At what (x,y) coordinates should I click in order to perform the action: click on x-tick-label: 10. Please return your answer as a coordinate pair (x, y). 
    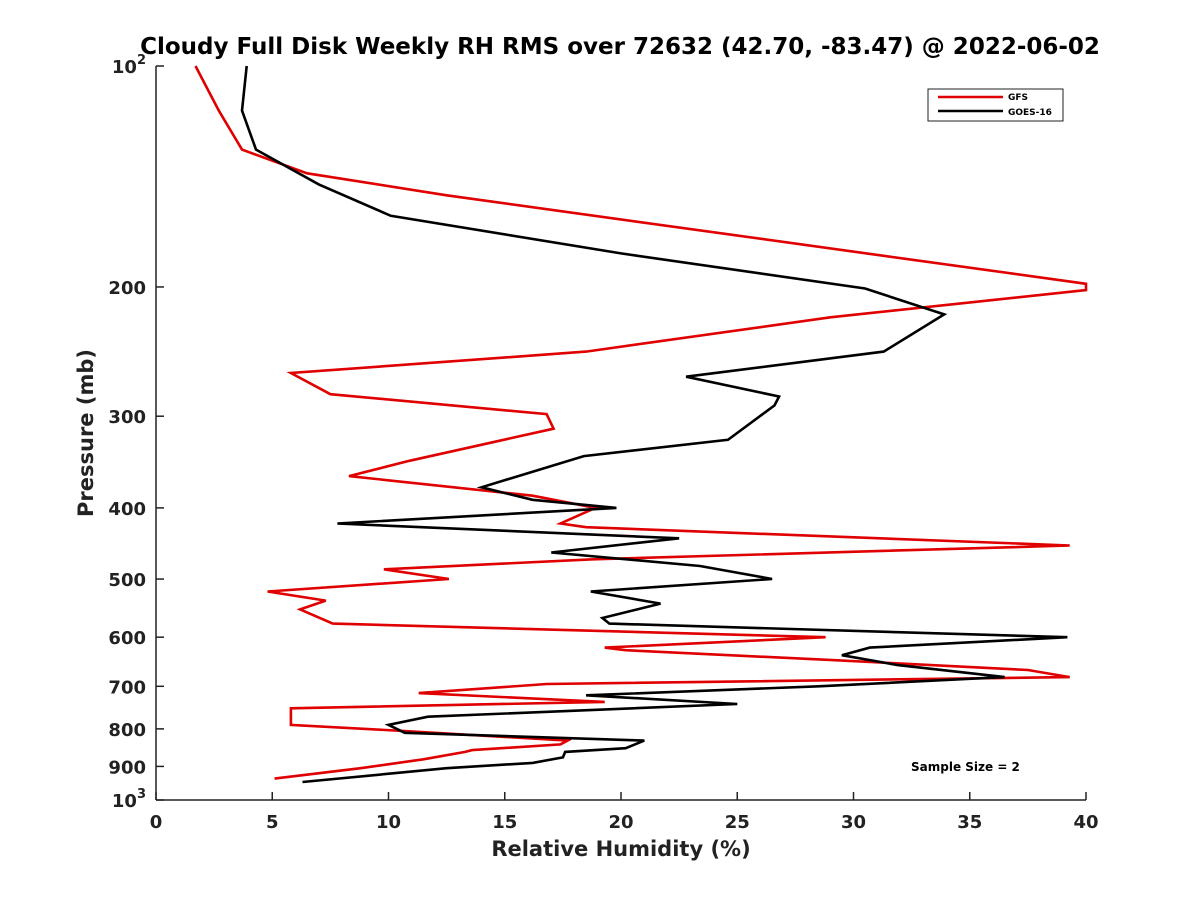
    Looking at the image, I should click on (388, 822).